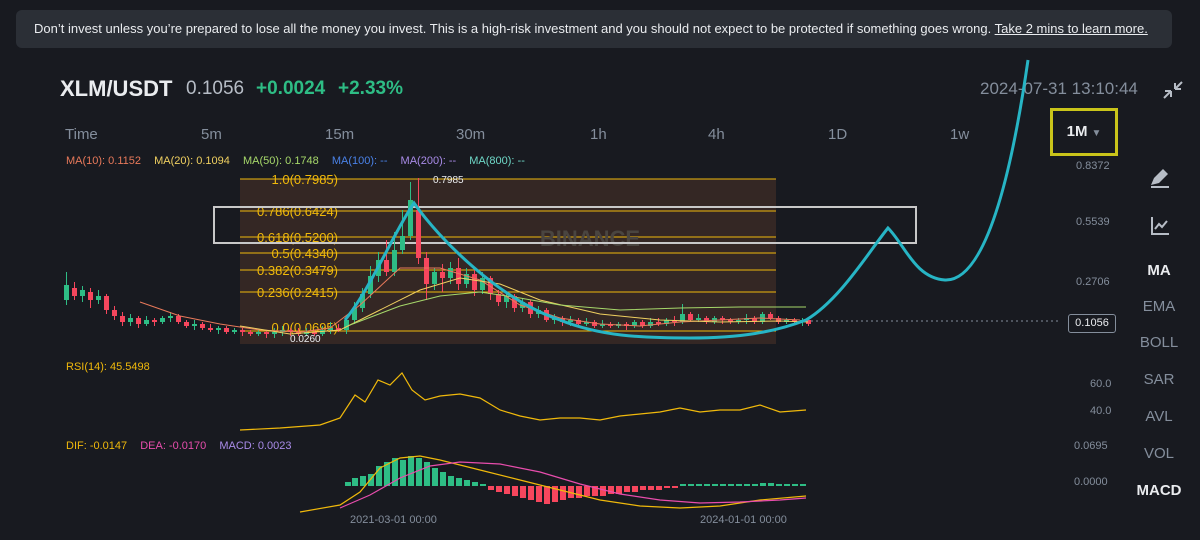  Describe the element at coordinates (1159, 306) in the screenshot. I see `indicator-ema: EMA` at that location.